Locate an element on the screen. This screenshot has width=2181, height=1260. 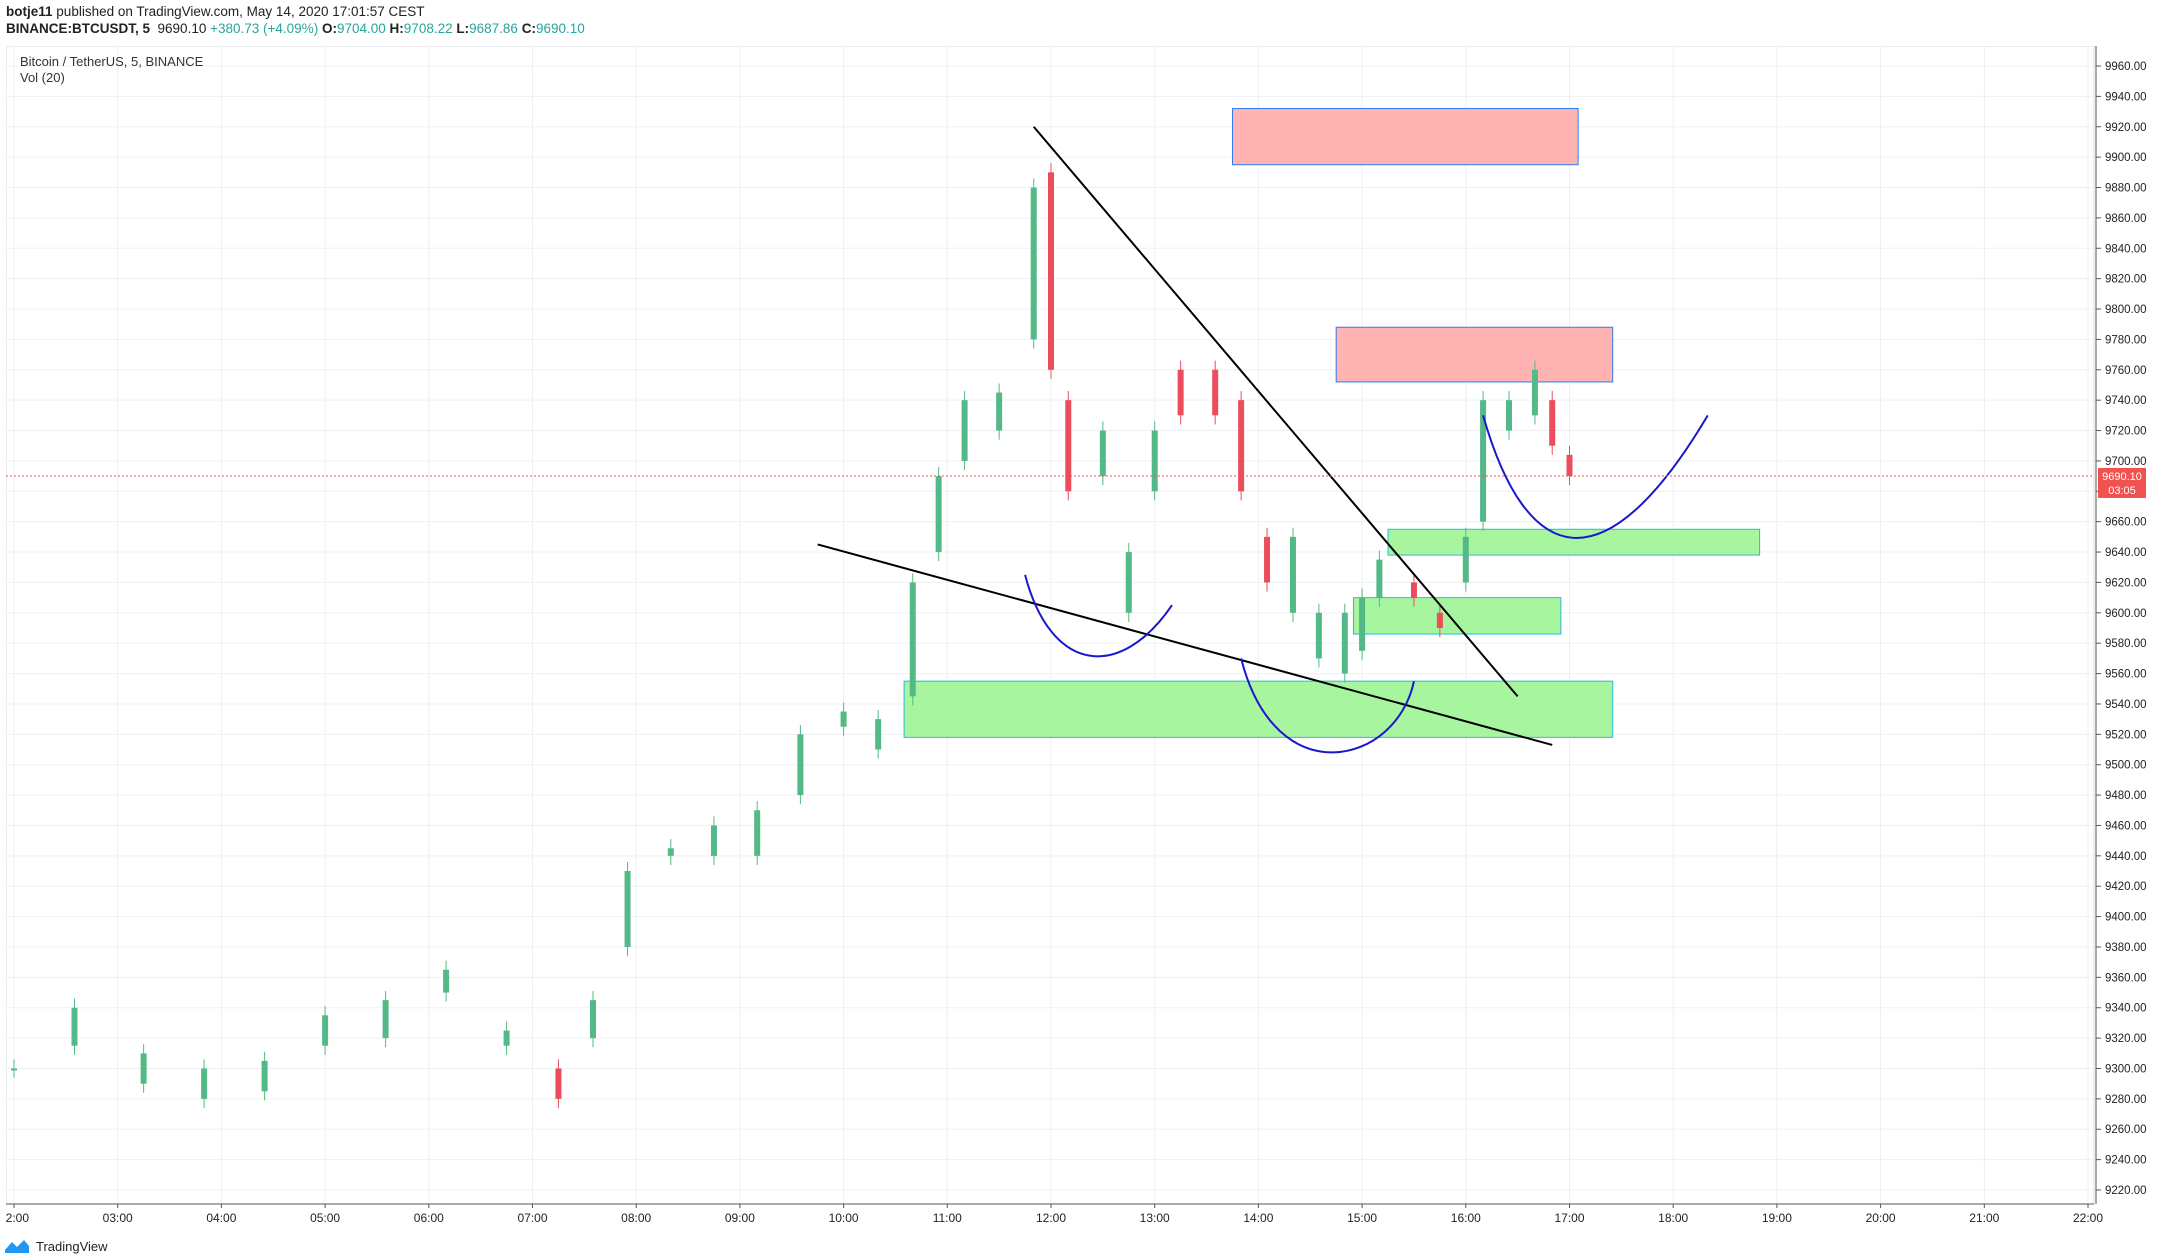
high-label: H: is located at coordinates (396, 28).